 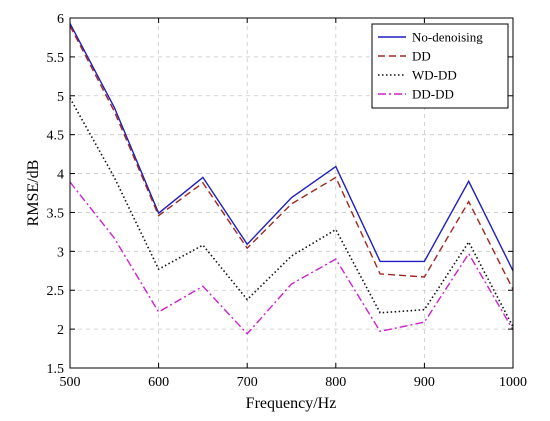 I want to click on x-tick-label: 900, so click(x=424, y=382).